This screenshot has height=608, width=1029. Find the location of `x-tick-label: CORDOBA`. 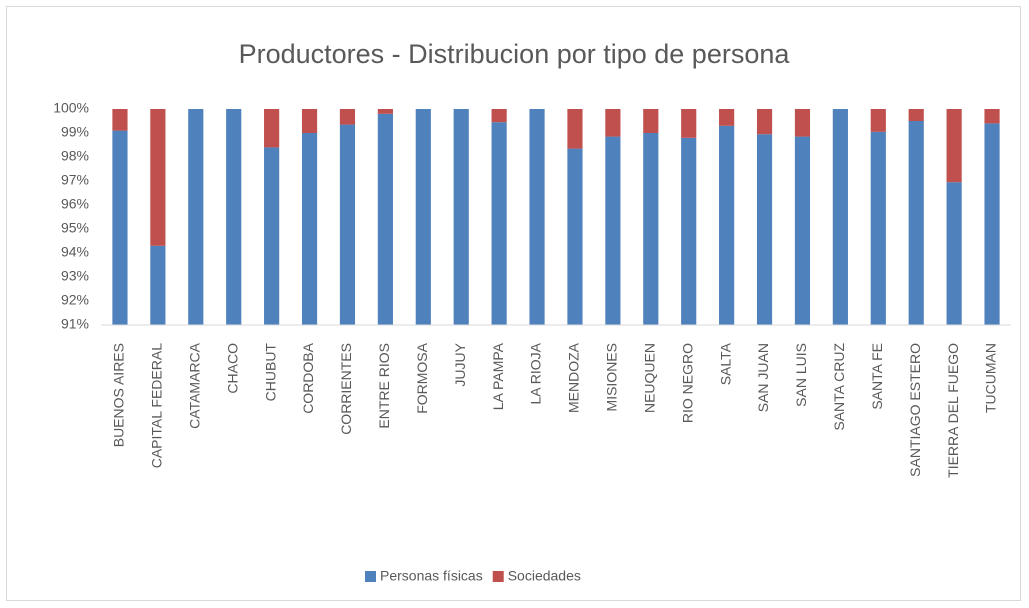

x-tick-label: CORDOBA is located at coordinates (308, 377).